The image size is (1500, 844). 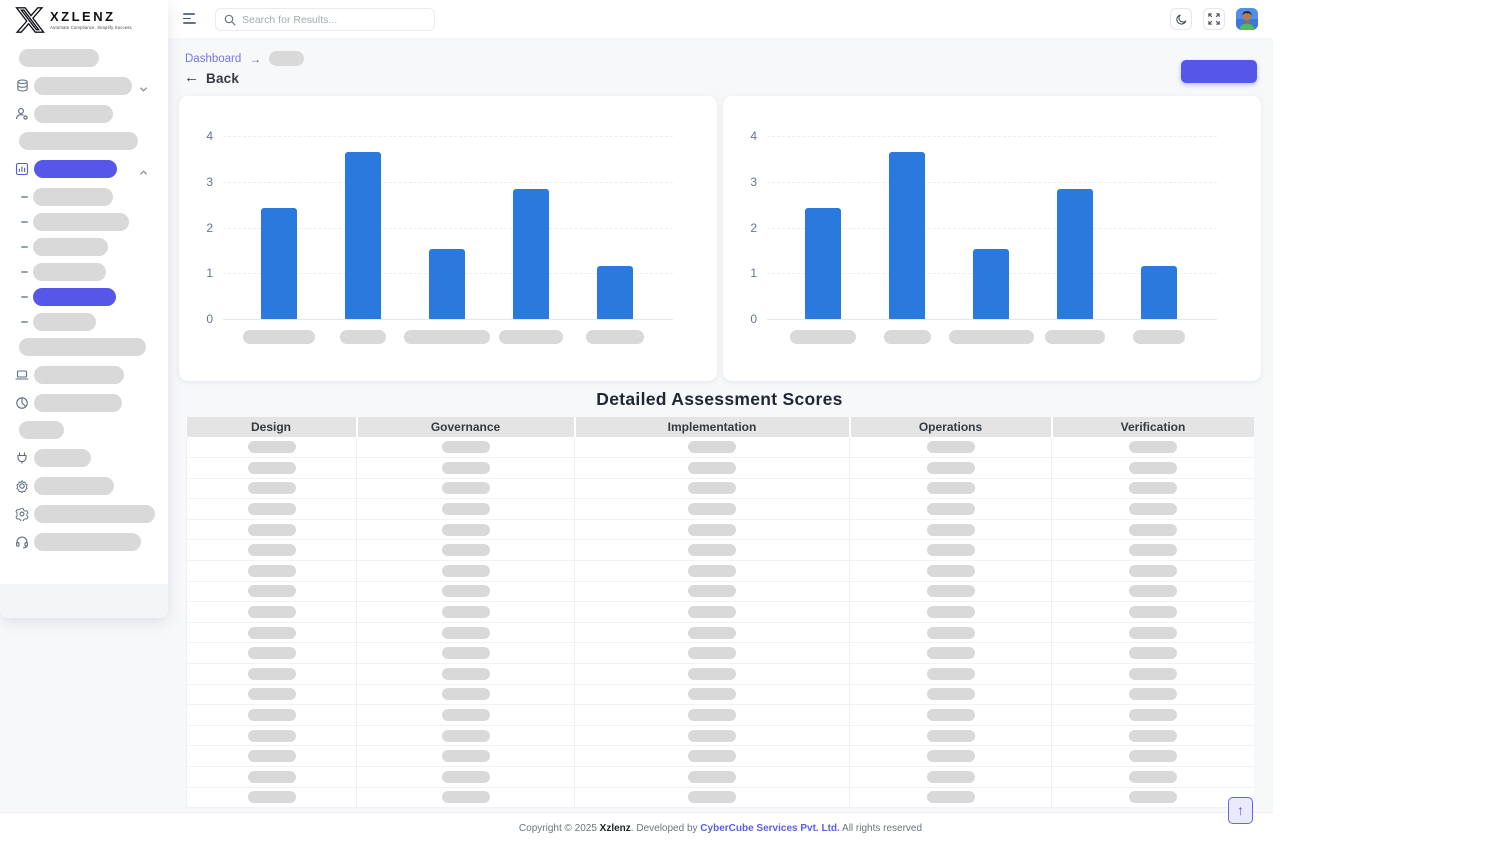 I want to click on sidebar-active-skeleton, so click(x=74, y=296).